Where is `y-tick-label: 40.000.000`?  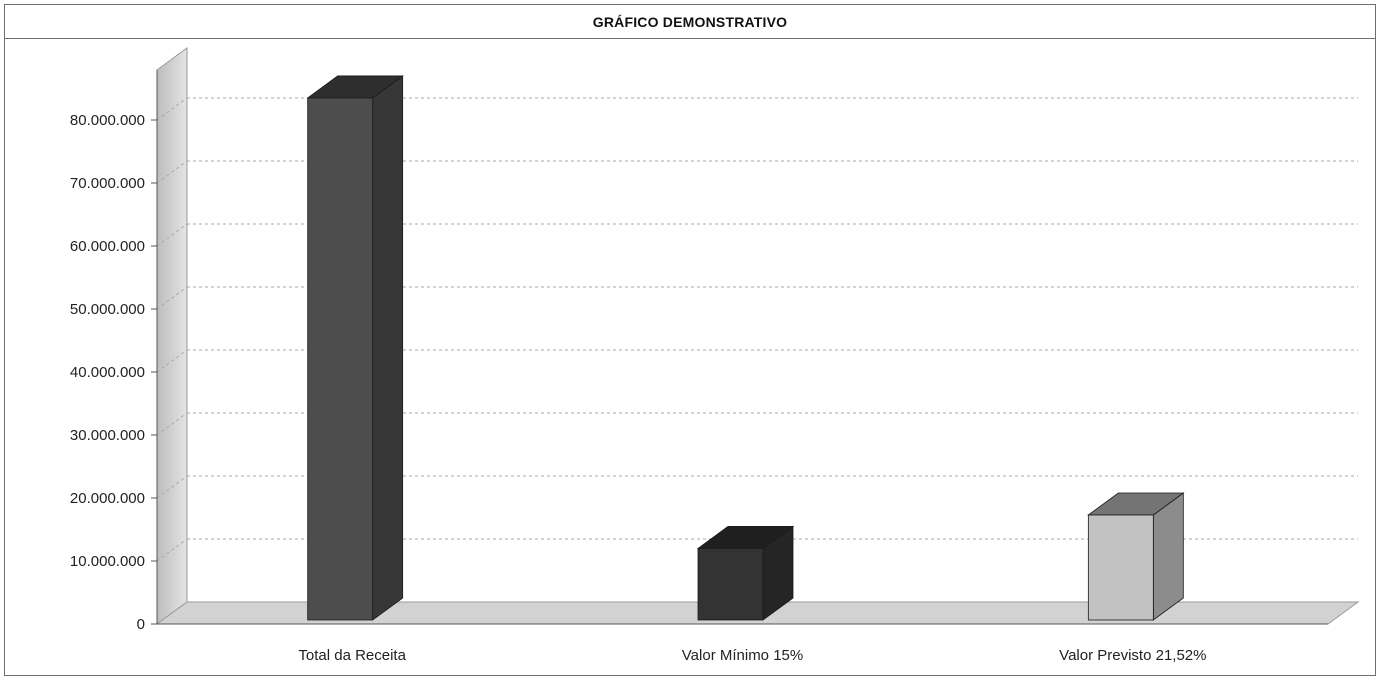 y-tick-label: 40.000.000 is located at coordinates (107, 372).